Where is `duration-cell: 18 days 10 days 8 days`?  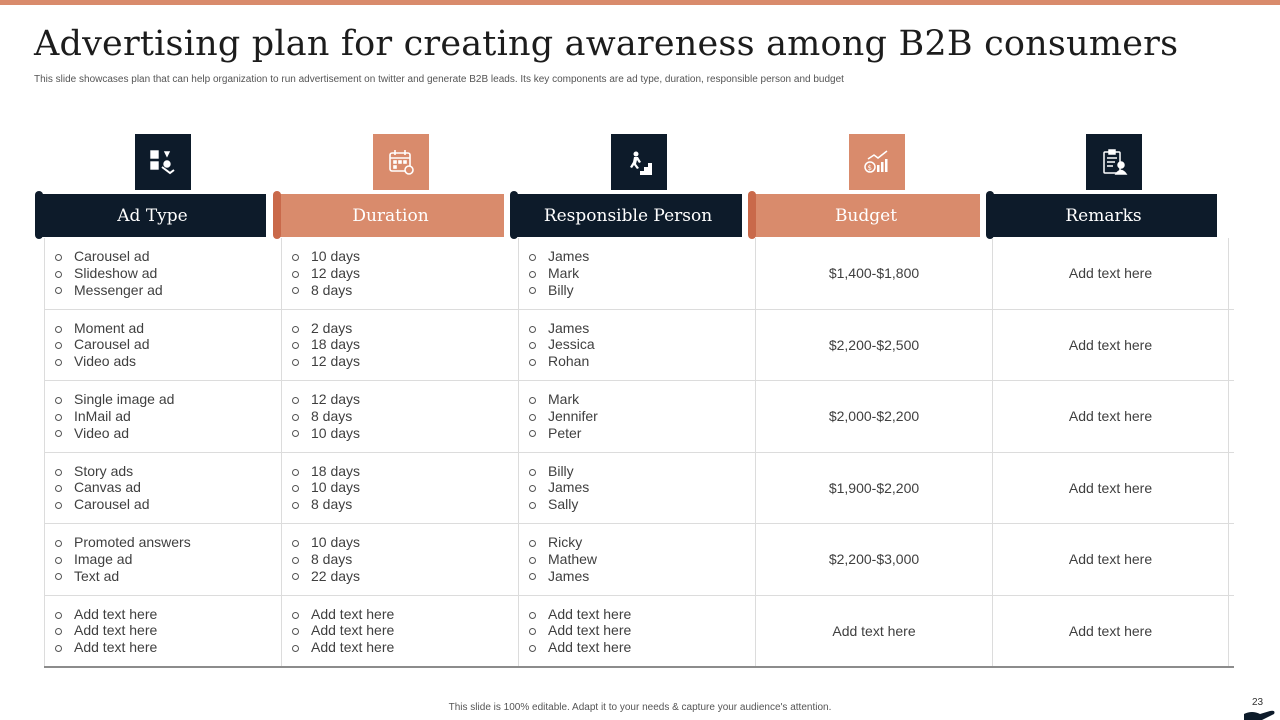 duration-cell: 18 days 10 days 8 days is located at coordinates (399, 487).